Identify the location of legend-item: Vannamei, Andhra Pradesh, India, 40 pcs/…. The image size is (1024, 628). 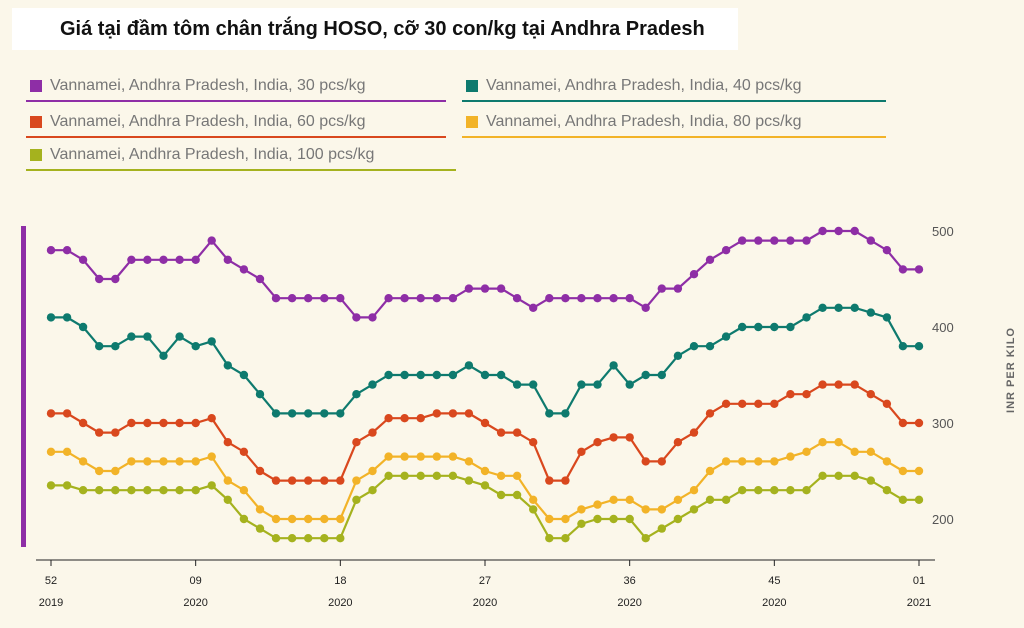
(674, 89).